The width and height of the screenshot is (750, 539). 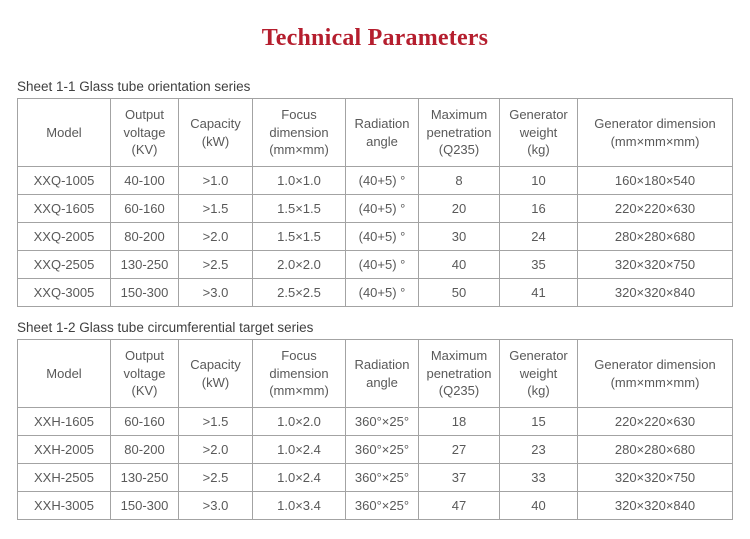 What do you see at coordinates (459, 236) in the screenshot?
I see `table-cell: 30` at bounding box center [459, 236].